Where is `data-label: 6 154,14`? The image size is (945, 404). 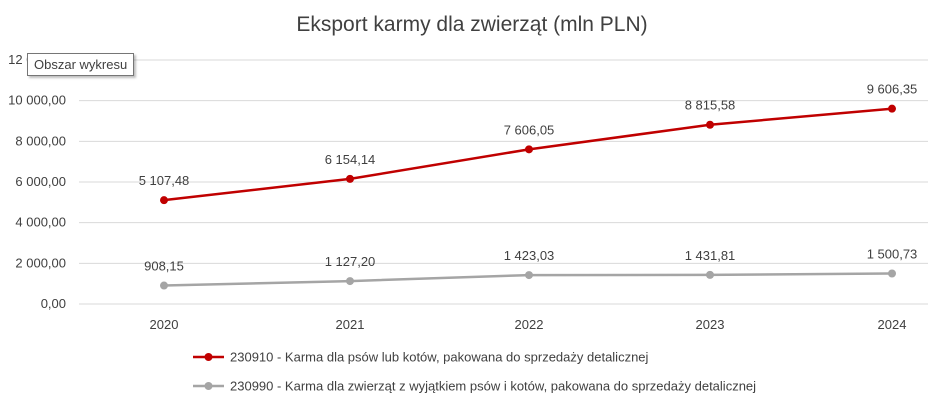 data-label: 6 154,14 is located at coordinates (350, 159).